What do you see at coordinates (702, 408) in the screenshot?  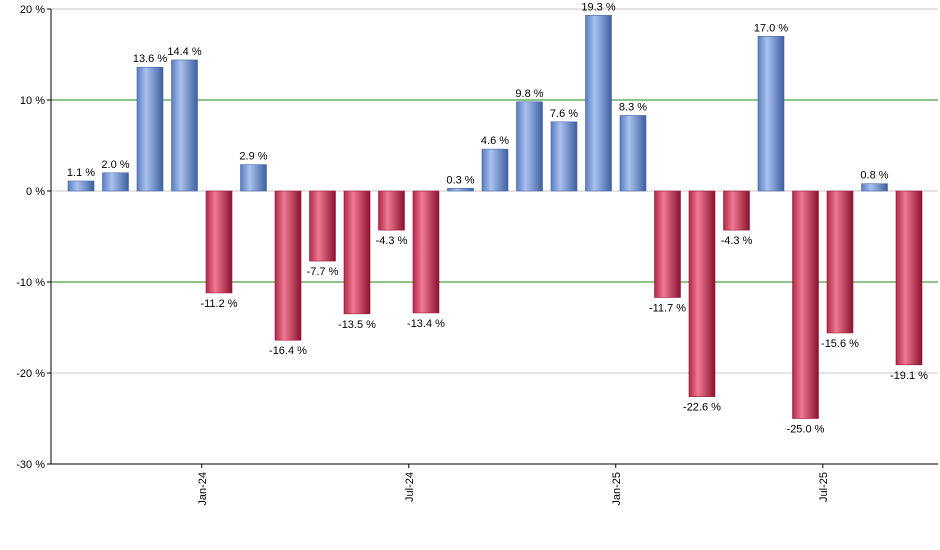 I see `data-label: -22.6 %` at bounding box center [702, 408].